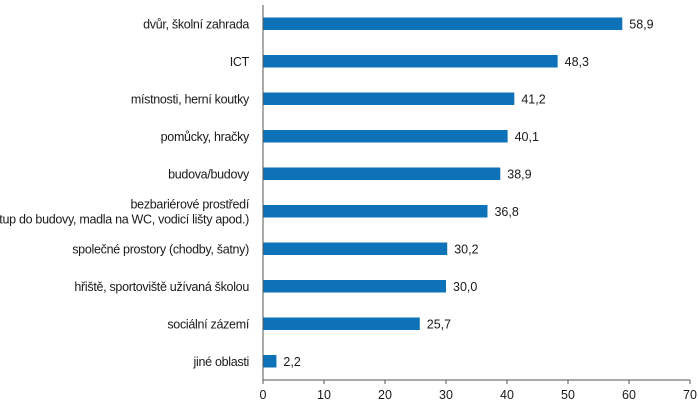 This screenshot has height=407, width=698. I want to click on value-label: 30,2, so click(466, 249).